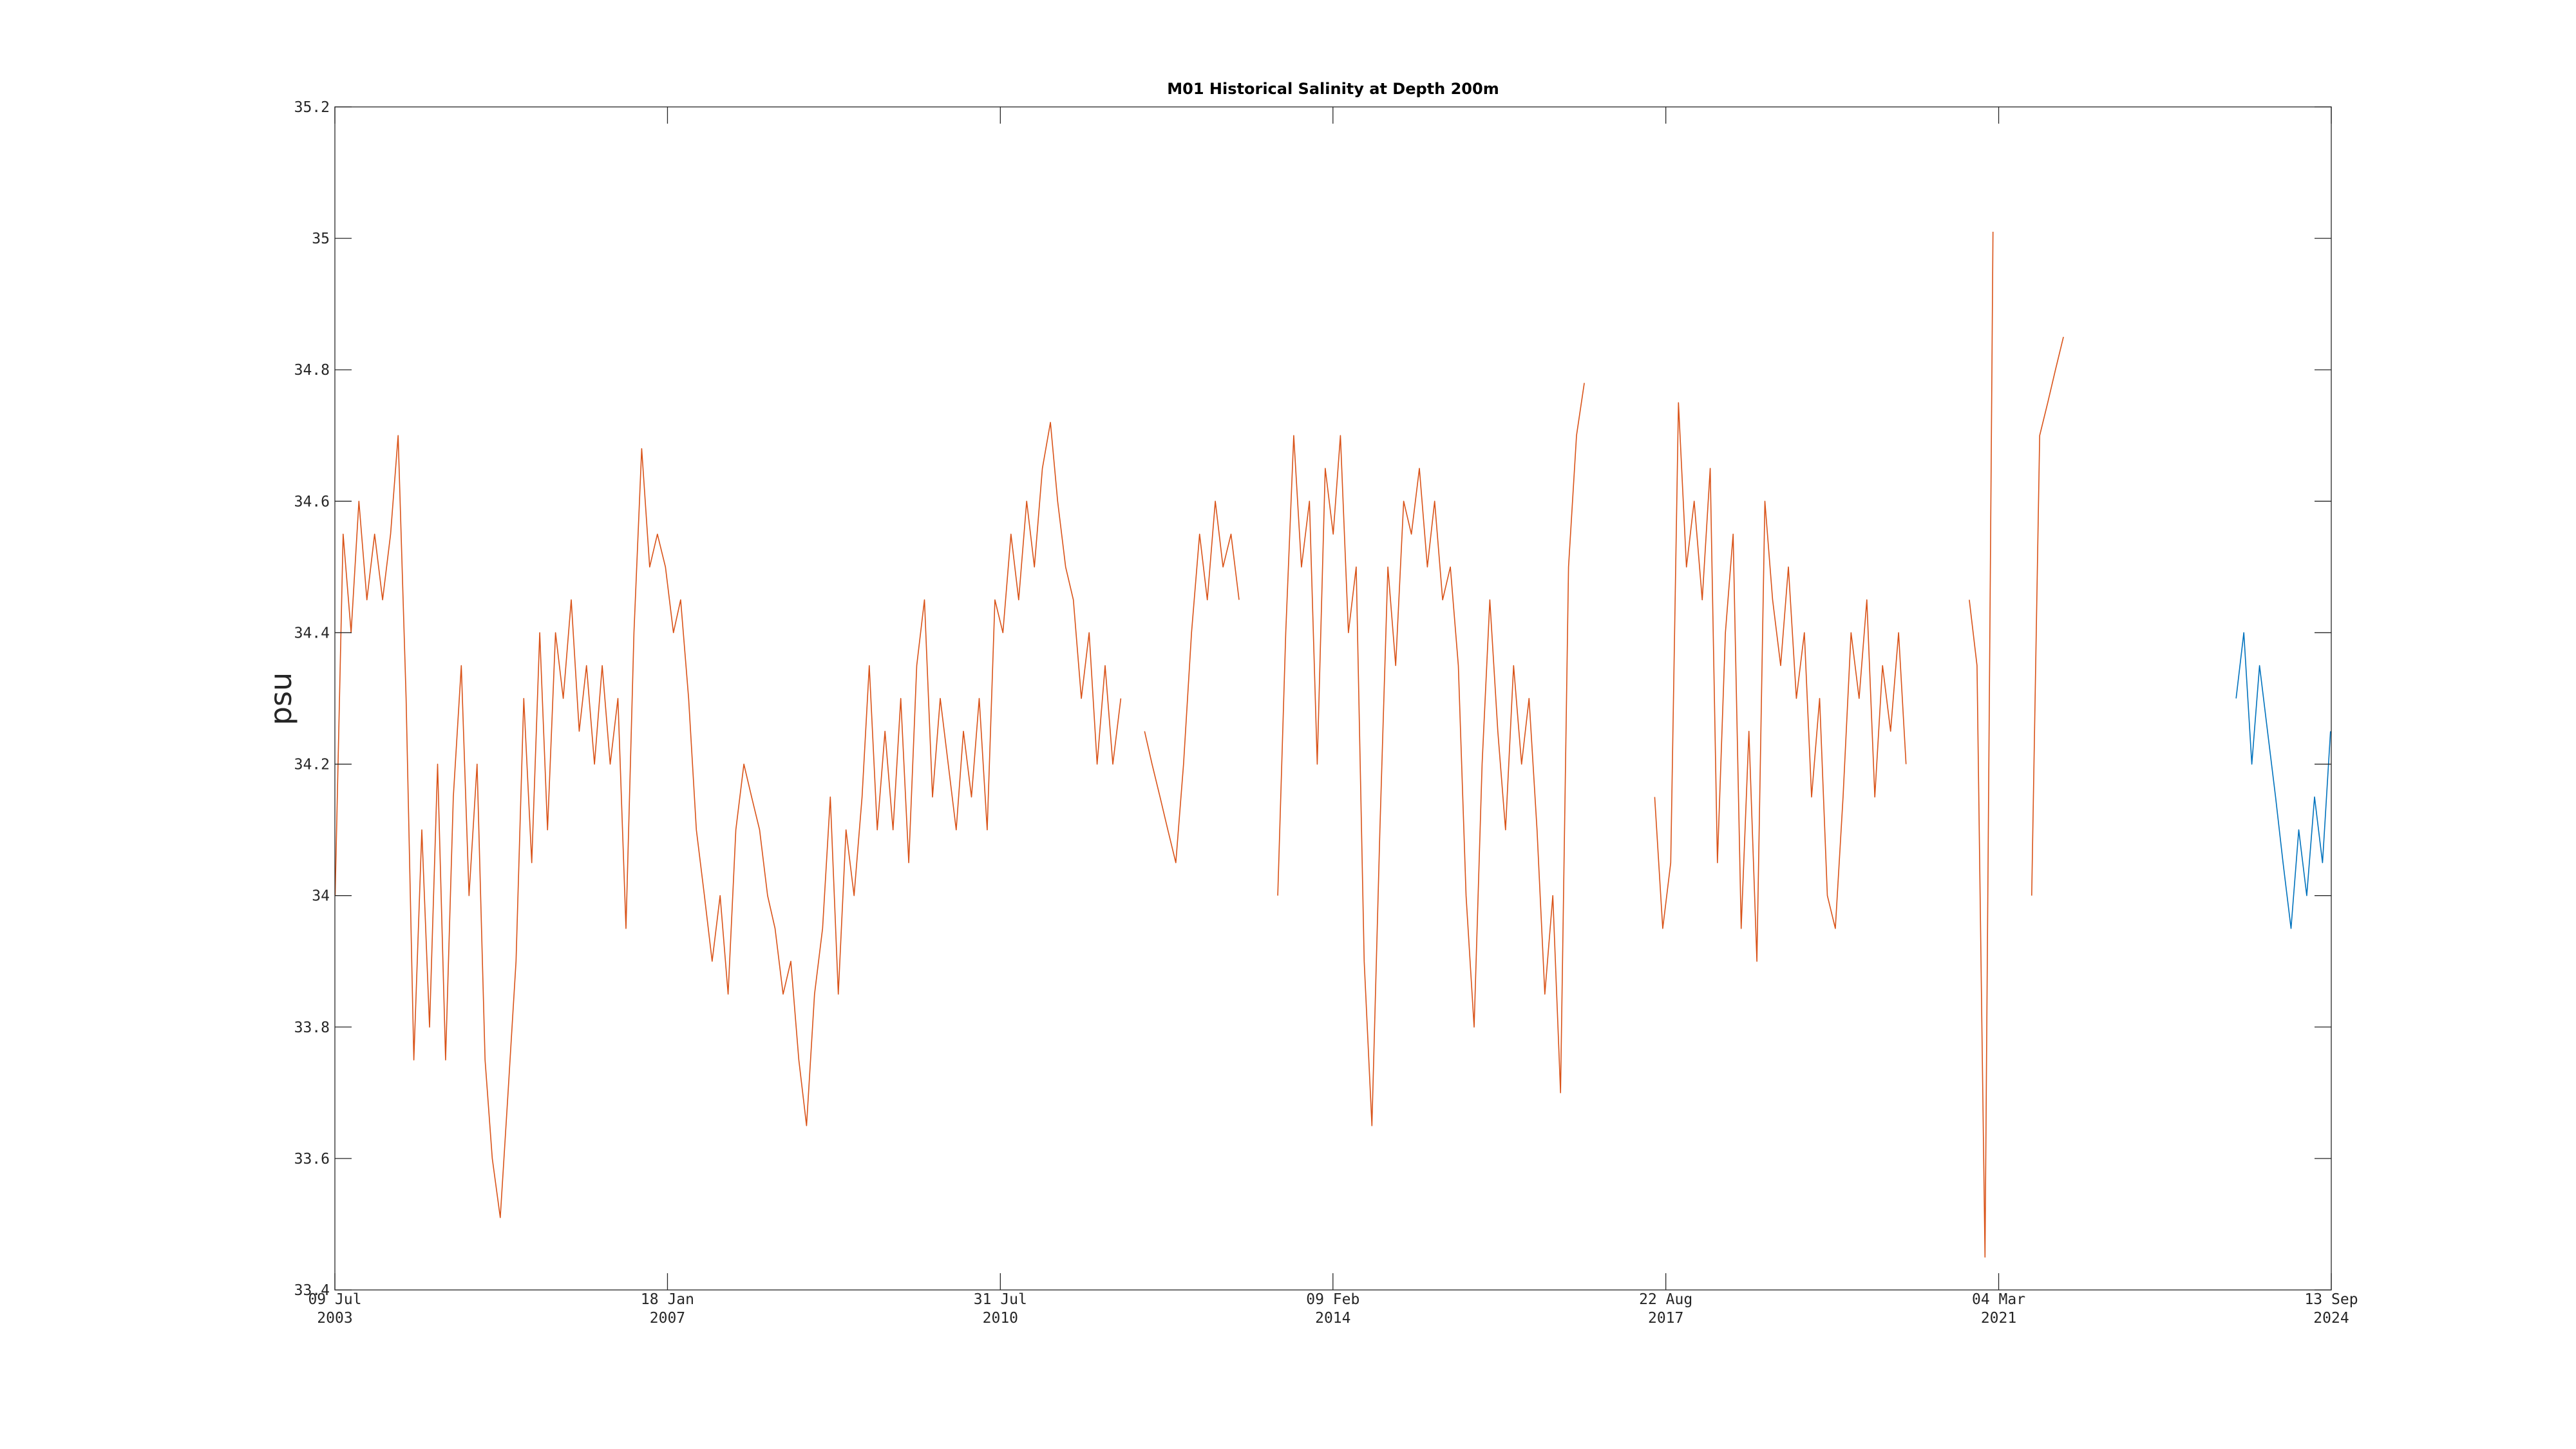 The image size is (2576, 1449). What do you see at coordinates (312, 765) in the screenshot?
I see `y-tick-label: 34.2` at bounding box center [312, 765].